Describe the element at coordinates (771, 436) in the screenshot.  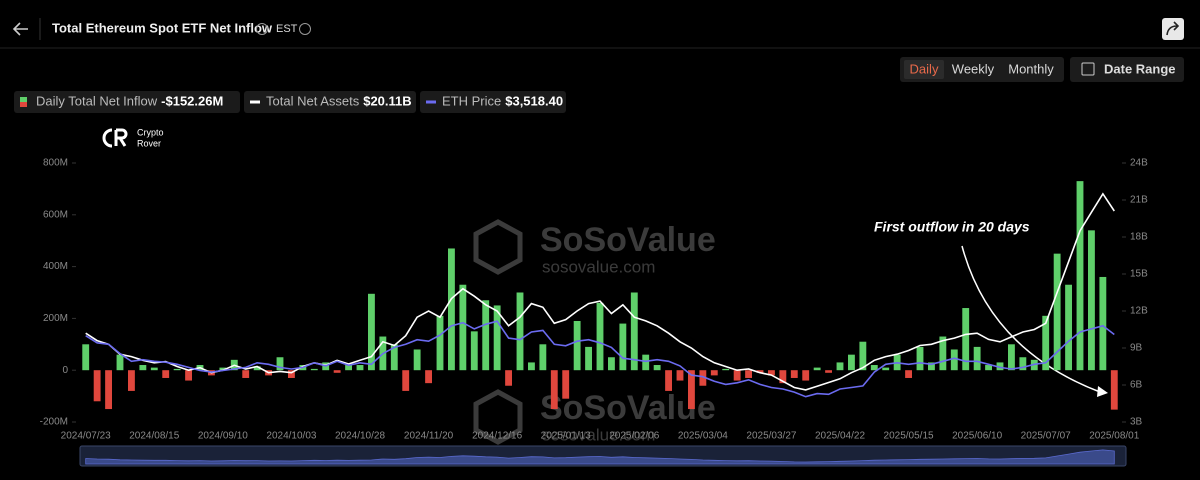
I see `x-tick-label: 2025/03/27` at that location.